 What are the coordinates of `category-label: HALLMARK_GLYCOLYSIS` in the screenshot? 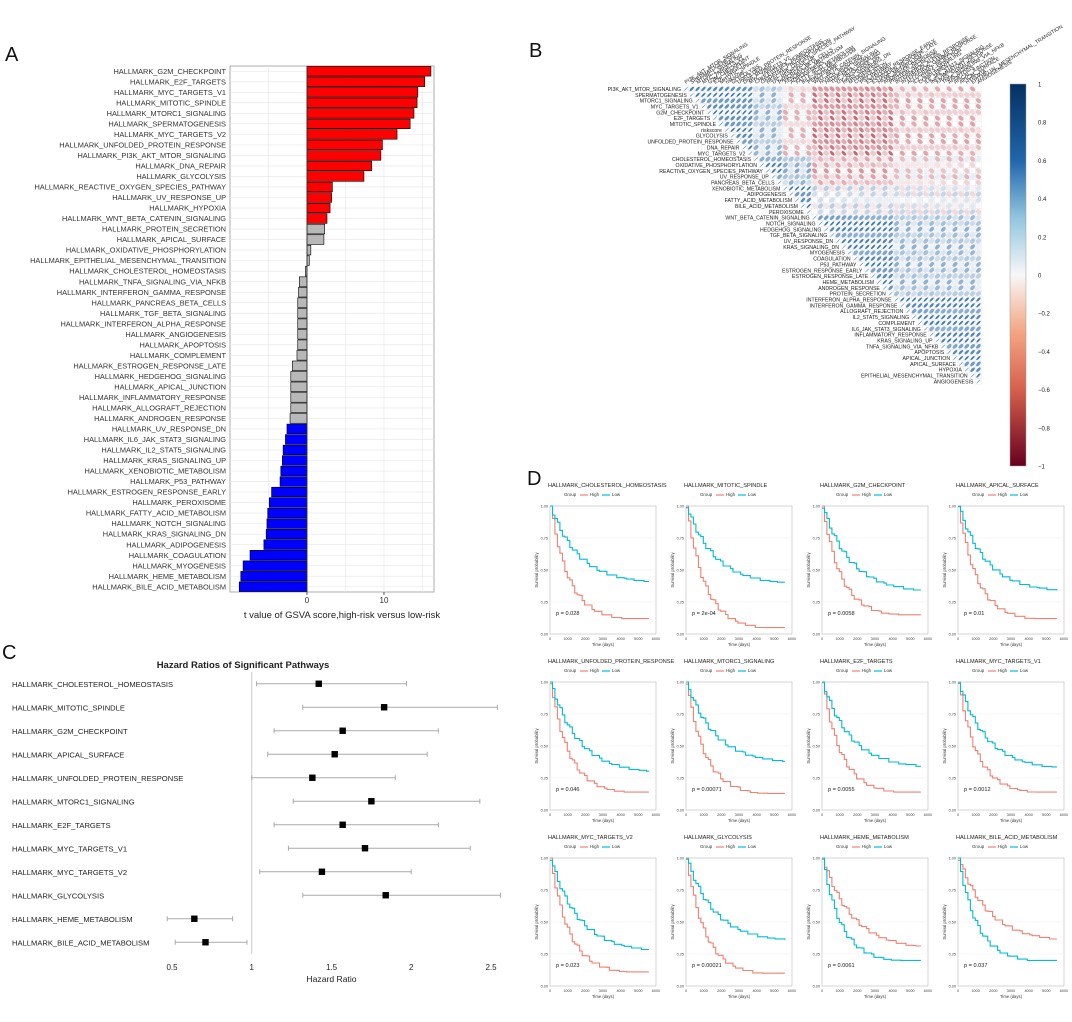 It's located at (181, 176).